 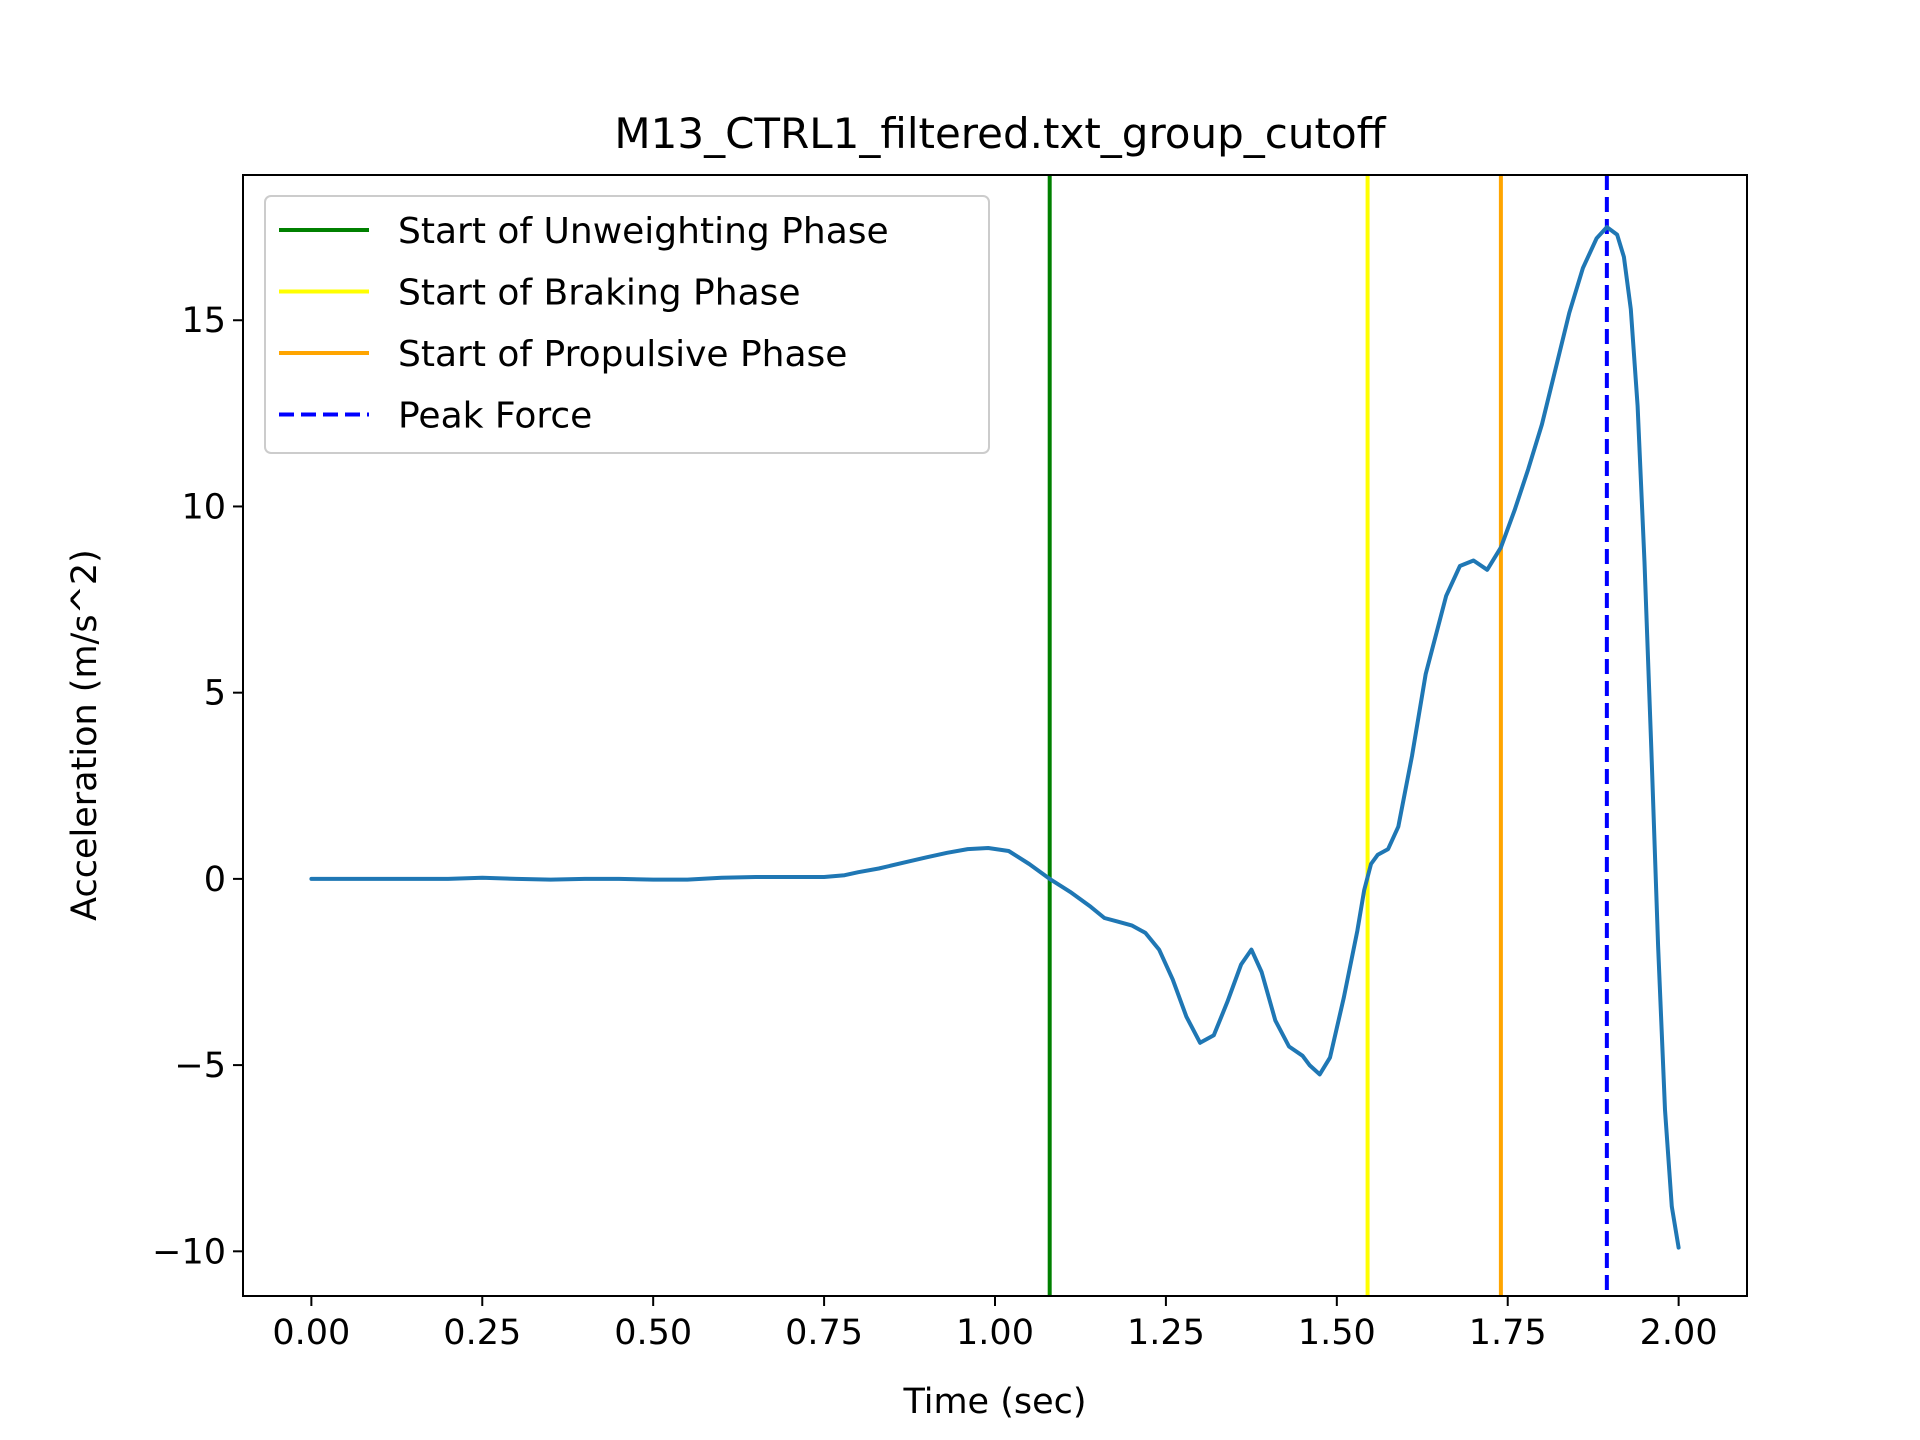 What do you see at coordinates (1000, 133) in the screenshot?
I see `chart-title: M13_CTRL1_filtered.txt_group_cutoff` at bounding box center [1000, 133].